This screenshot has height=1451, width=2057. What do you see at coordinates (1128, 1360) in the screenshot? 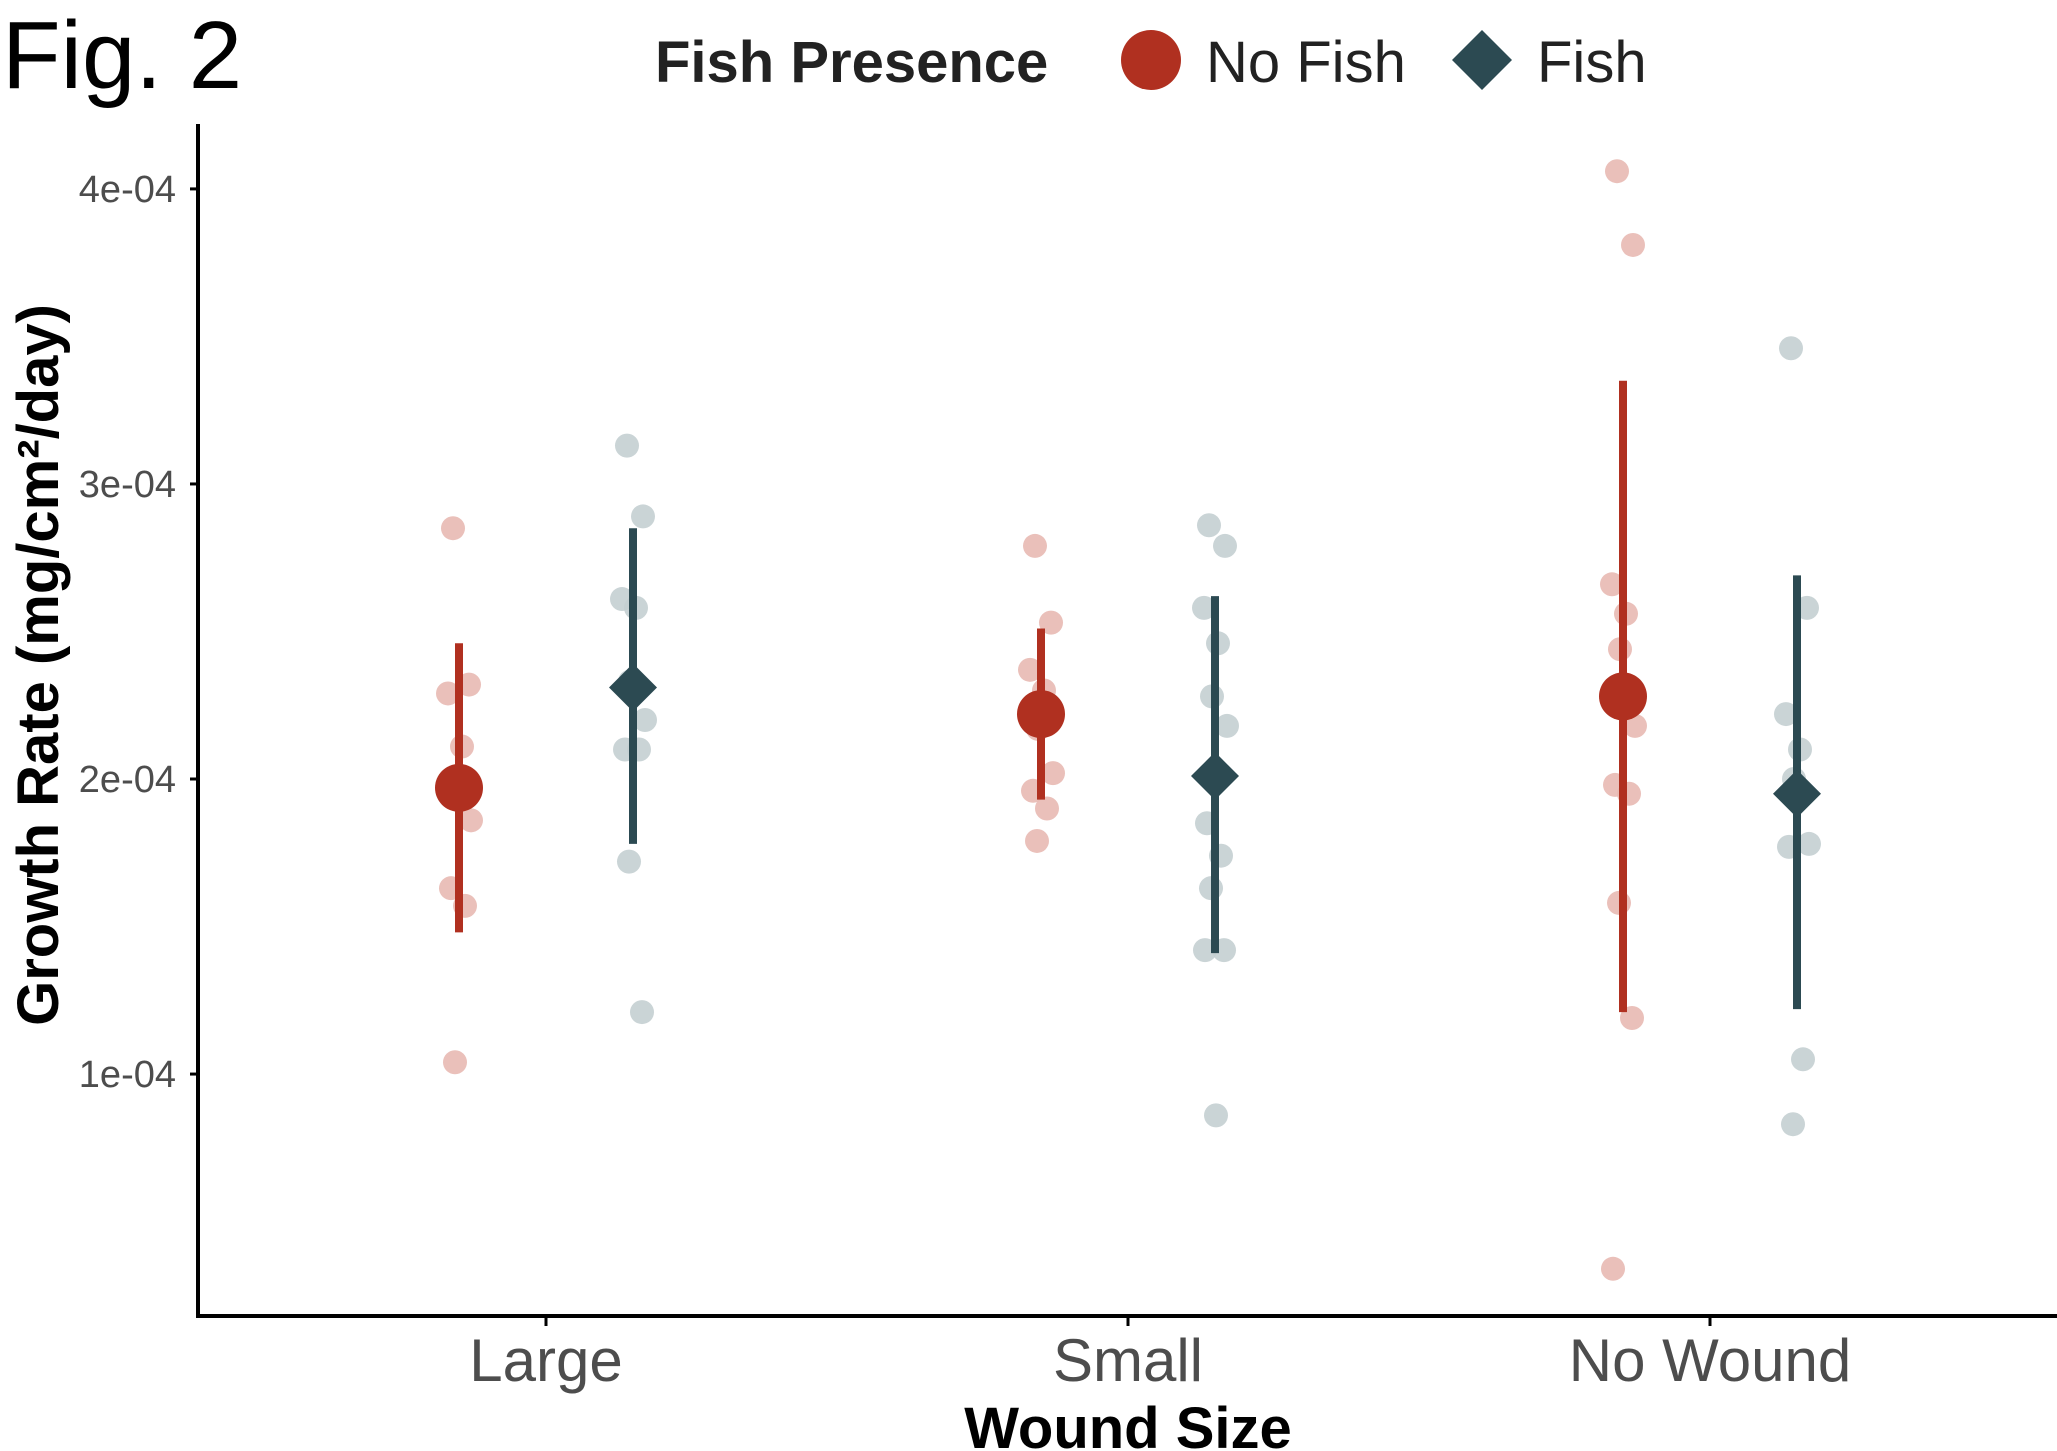
I see `x-tick-label: Small` at bounding box center [1128, 1360].